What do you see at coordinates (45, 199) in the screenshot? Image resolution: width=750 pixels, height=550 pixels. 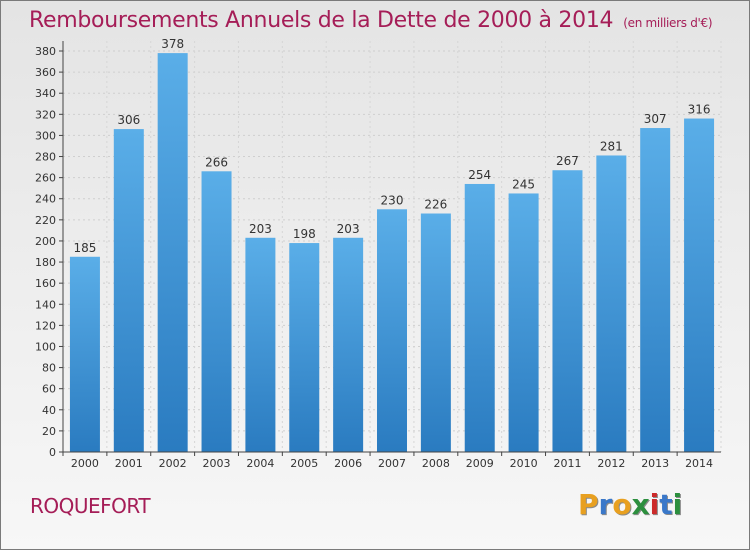 I see `y-tick-label: 240` at bounding box center [45, 199].